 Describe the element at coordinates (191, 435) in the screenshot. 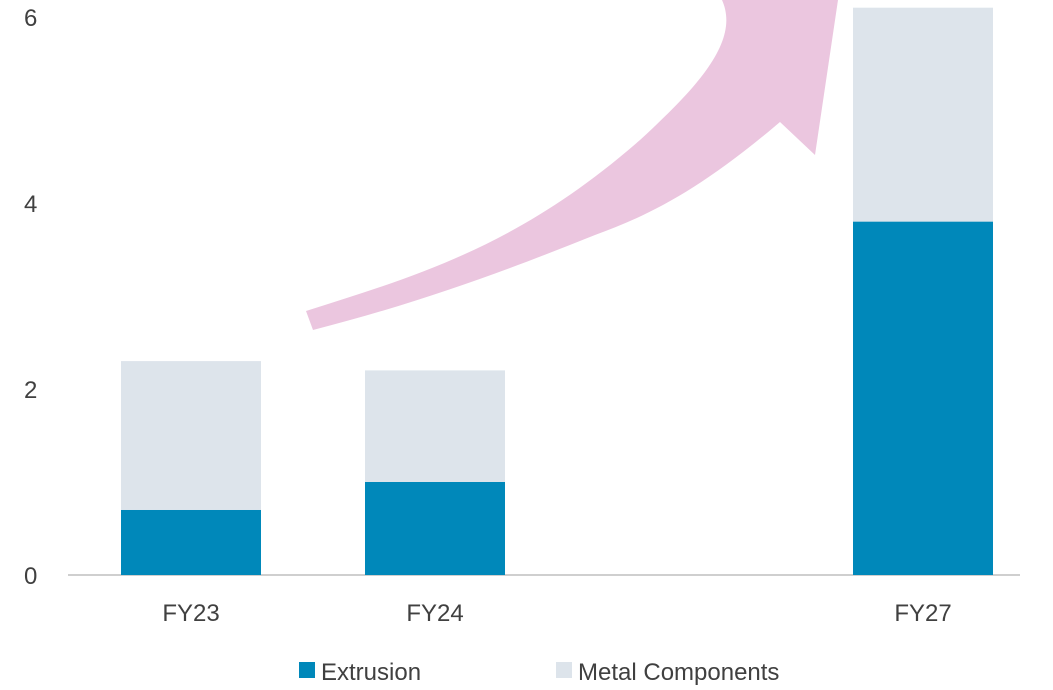

I see `bar-fy23-metal-components` at that location.